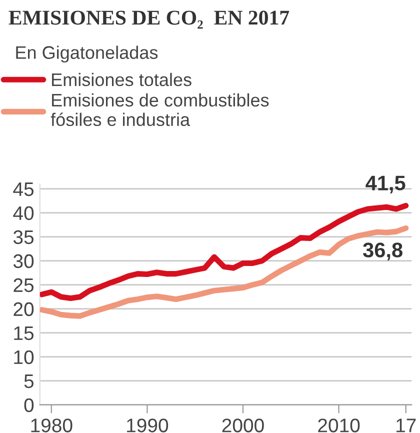  What do you see at coordinates (122, 79) in the screenshot?
I see `legend-label: Emisiones totales` at bounding box center [122, 79].